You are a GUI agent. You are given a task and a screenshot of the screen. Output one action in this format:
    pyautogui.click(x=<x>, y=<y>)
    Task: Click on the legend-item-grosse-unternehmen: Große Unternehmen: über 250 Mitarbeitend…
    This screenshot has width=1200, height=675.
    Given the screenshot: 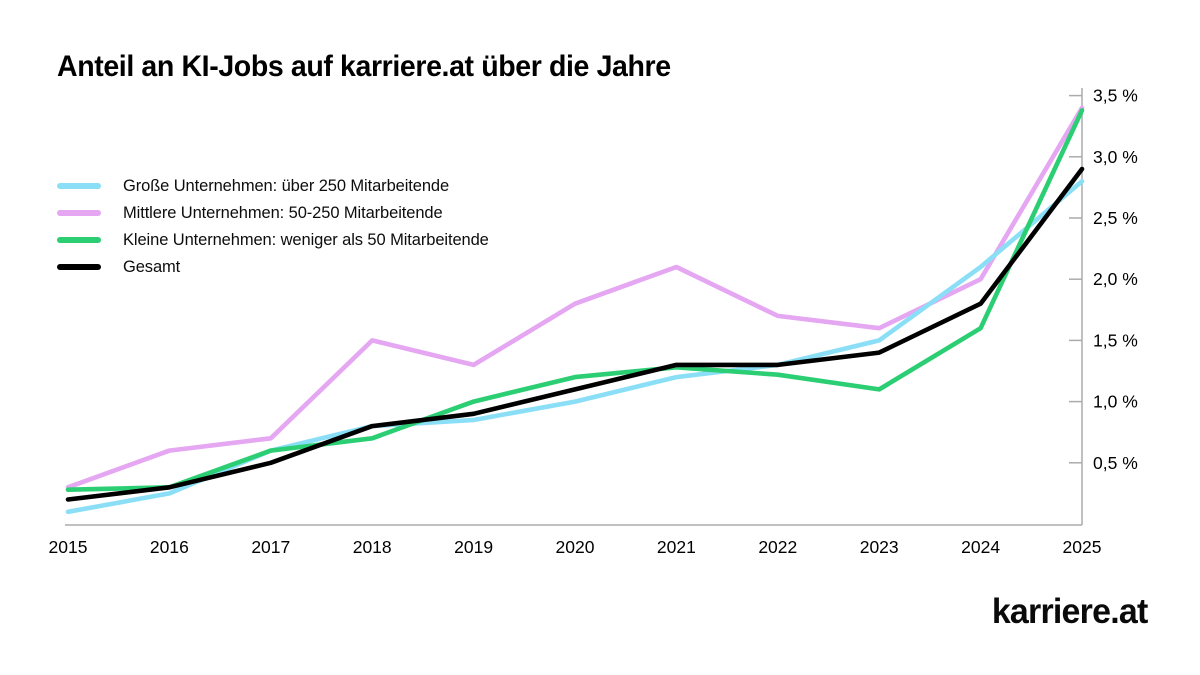 What is the action you would take?
    pyautogui.click(x=273, y=186)
    